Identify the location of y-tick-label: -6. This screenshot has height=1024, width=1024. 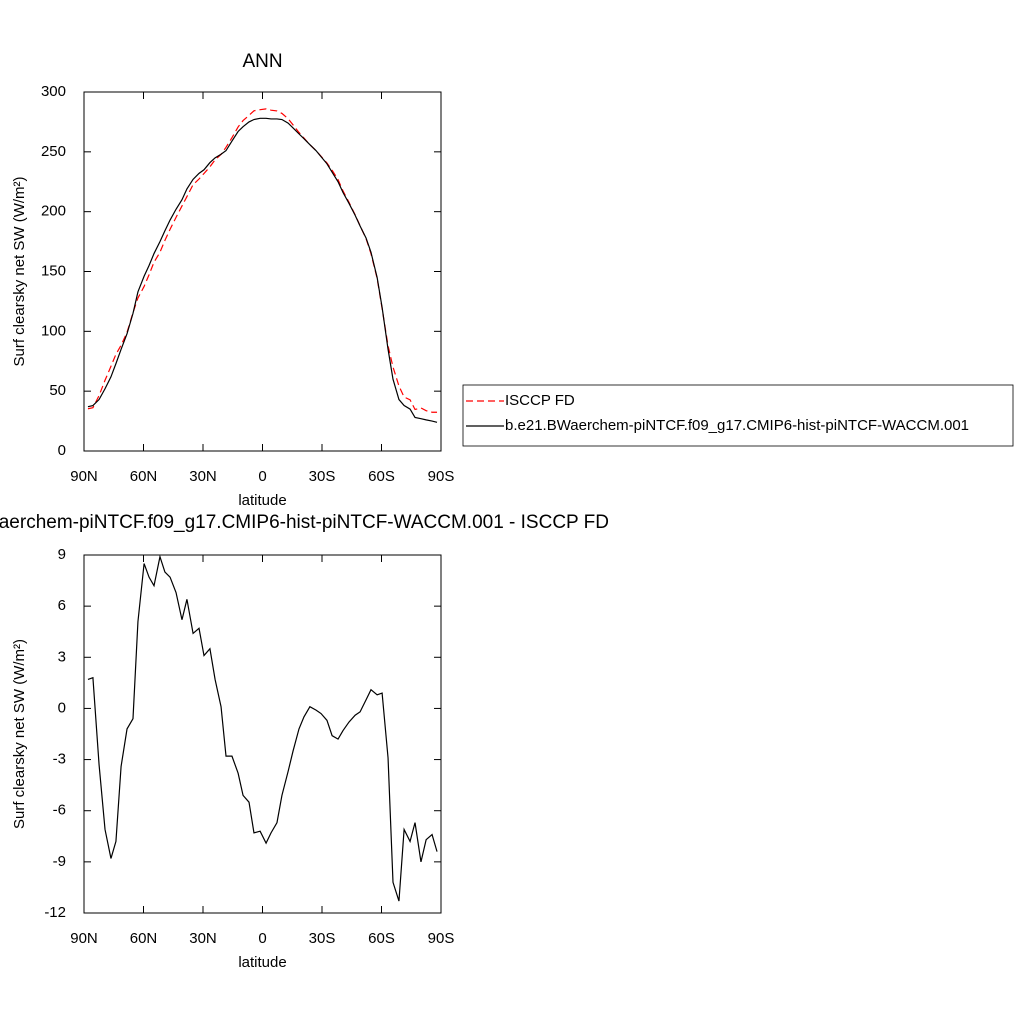
(59, 810).